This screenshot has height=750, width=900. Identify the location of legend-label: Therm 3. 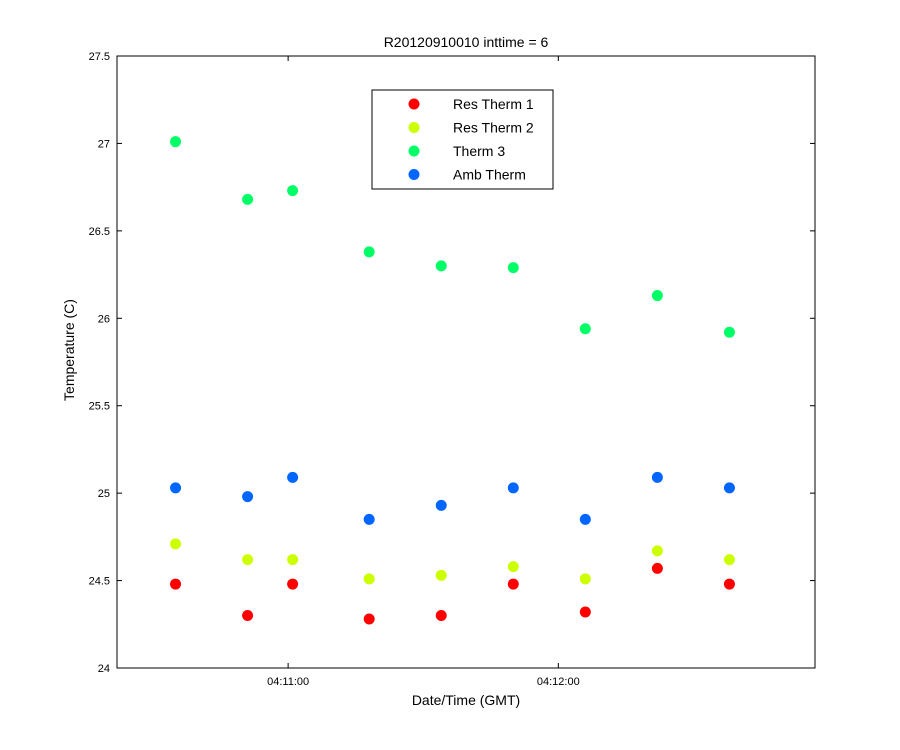
(479, 151).